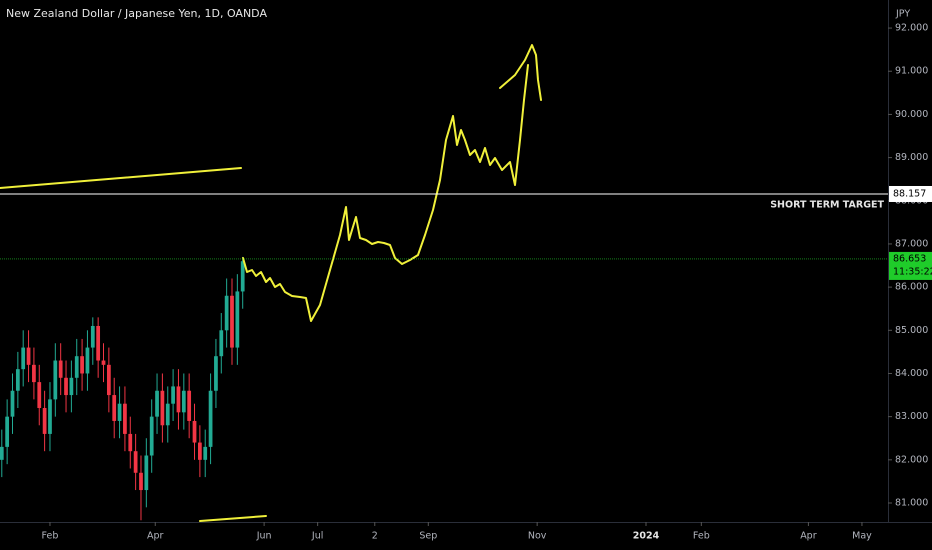 The image size is (932, 550). I want to click on marks, so click(122, 388).